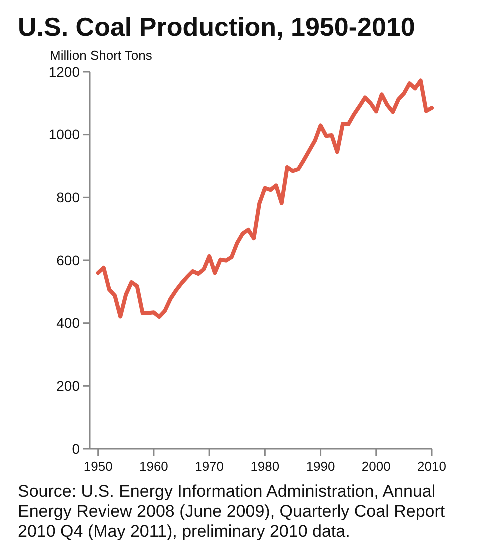  What do you see at coordinates (153, 466) in the screenshot?
I see `x-tick-label: 1960` at bounding box center [153, 466].